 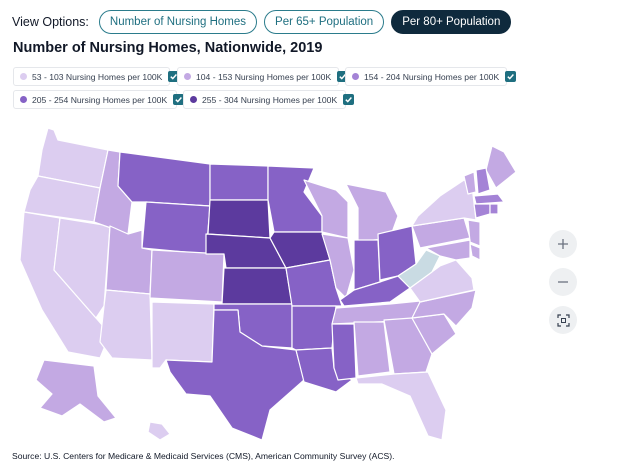 I want to click on zoom-in-button, so click(x=563, y=244).